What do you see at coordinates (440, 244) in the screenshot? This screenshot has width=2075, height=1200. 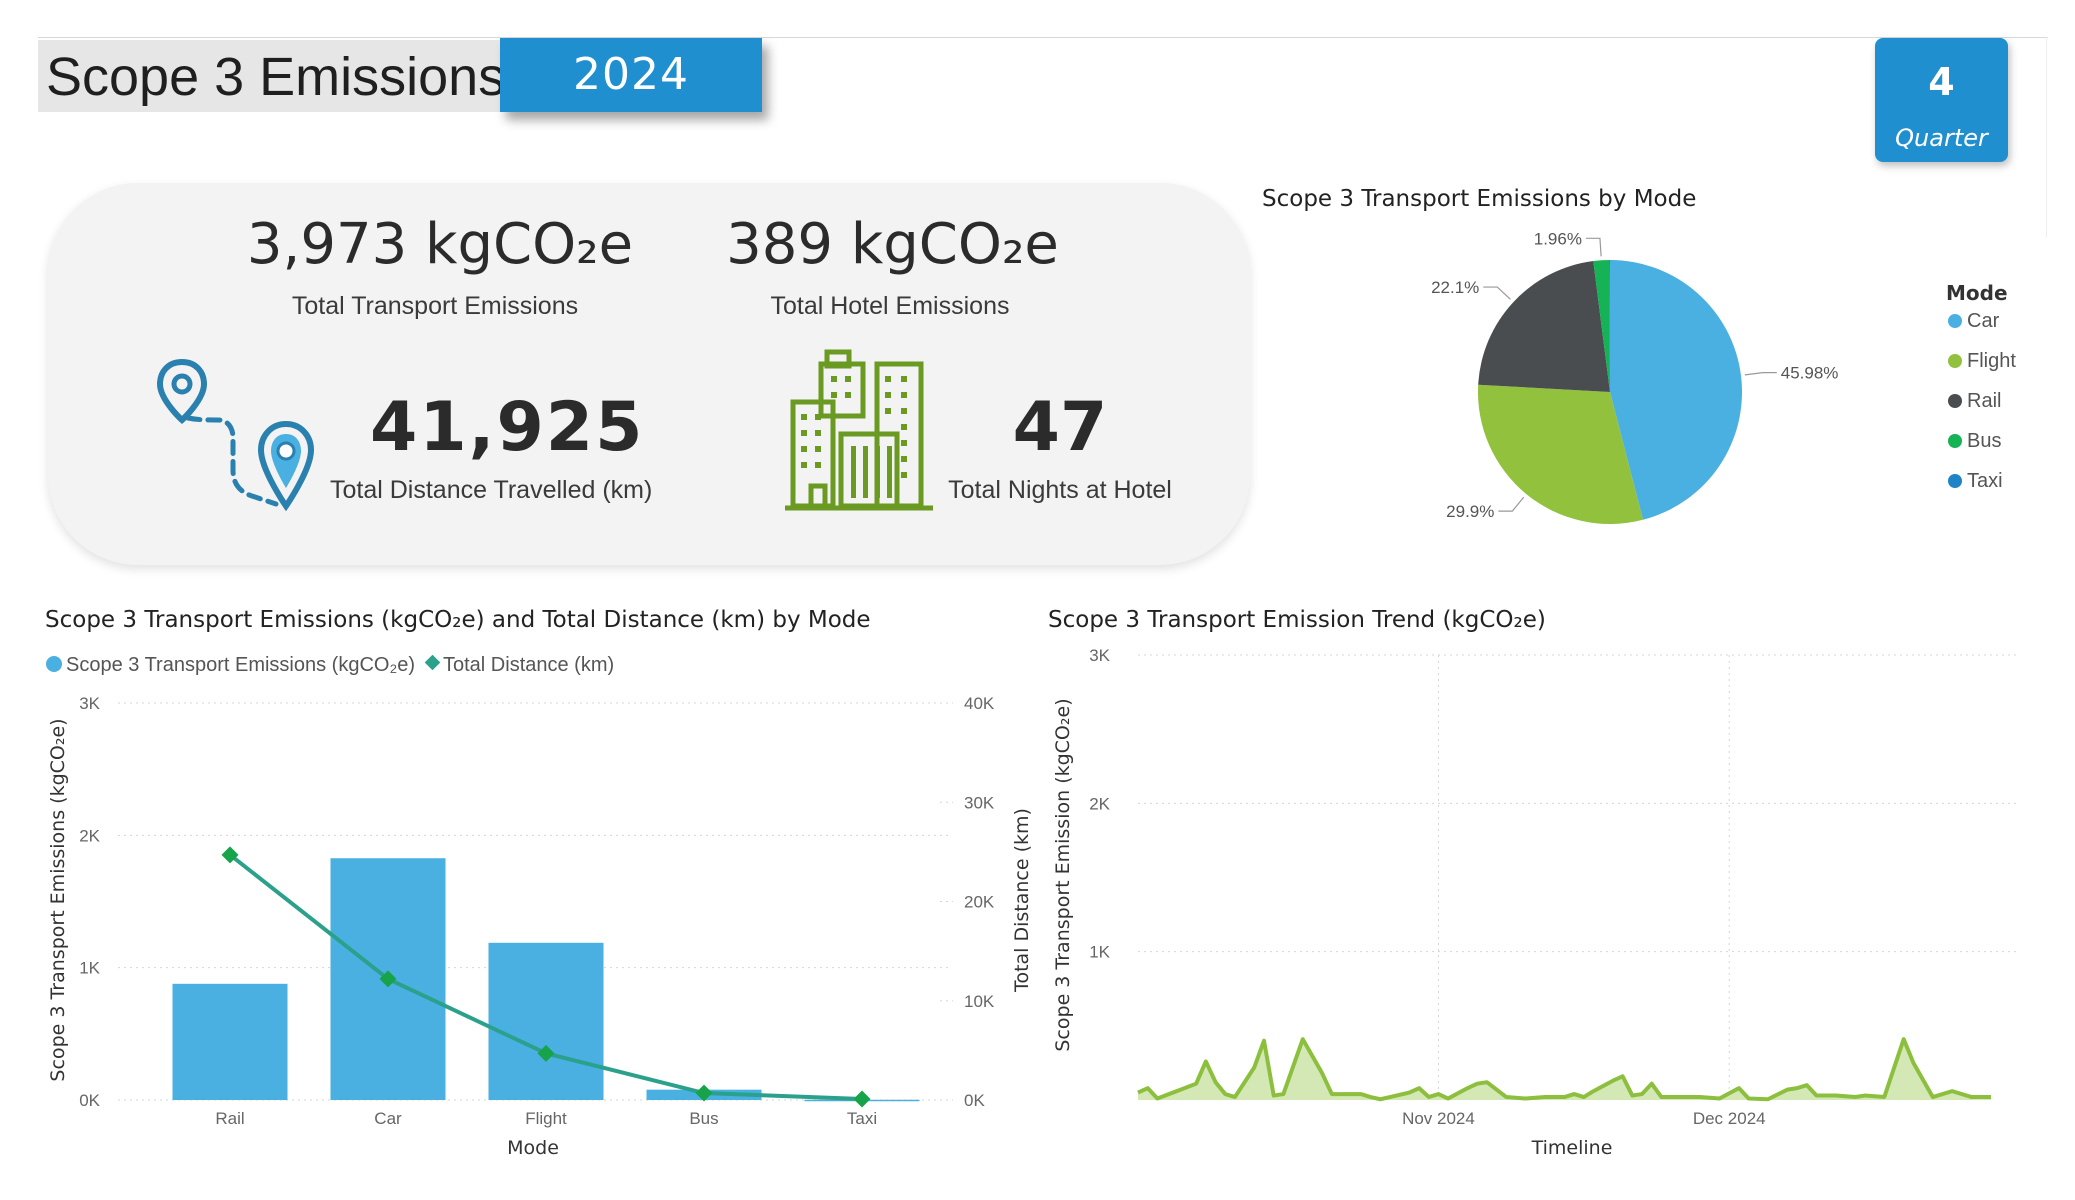 I see `kpi-transport-emissions-value: 3,973 kgCO₂e` at bounding box center [440, 244].